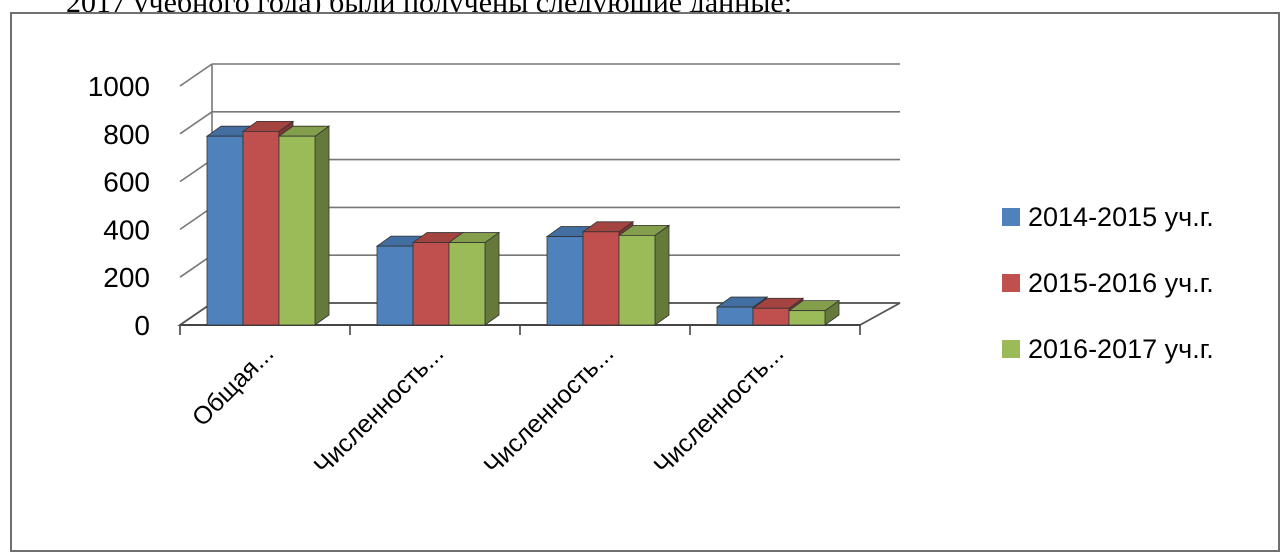  Describe the element at coordinates (1121, 217) in the screenshot. I see `legend-label: 2014-2015 уч.г.` at that location.